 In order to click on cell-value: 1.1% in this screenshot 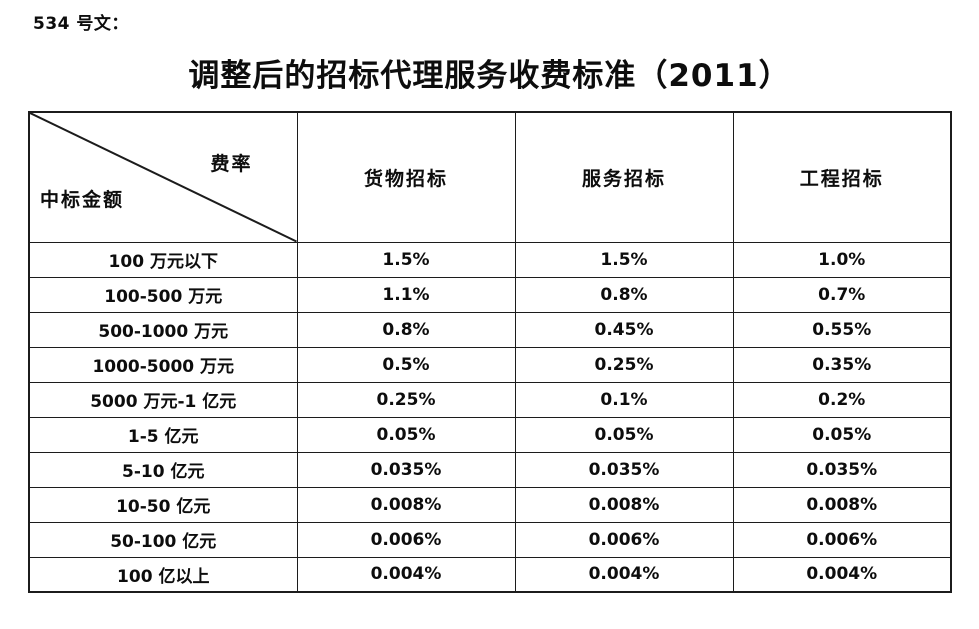, I will do `click(406, 294)`.